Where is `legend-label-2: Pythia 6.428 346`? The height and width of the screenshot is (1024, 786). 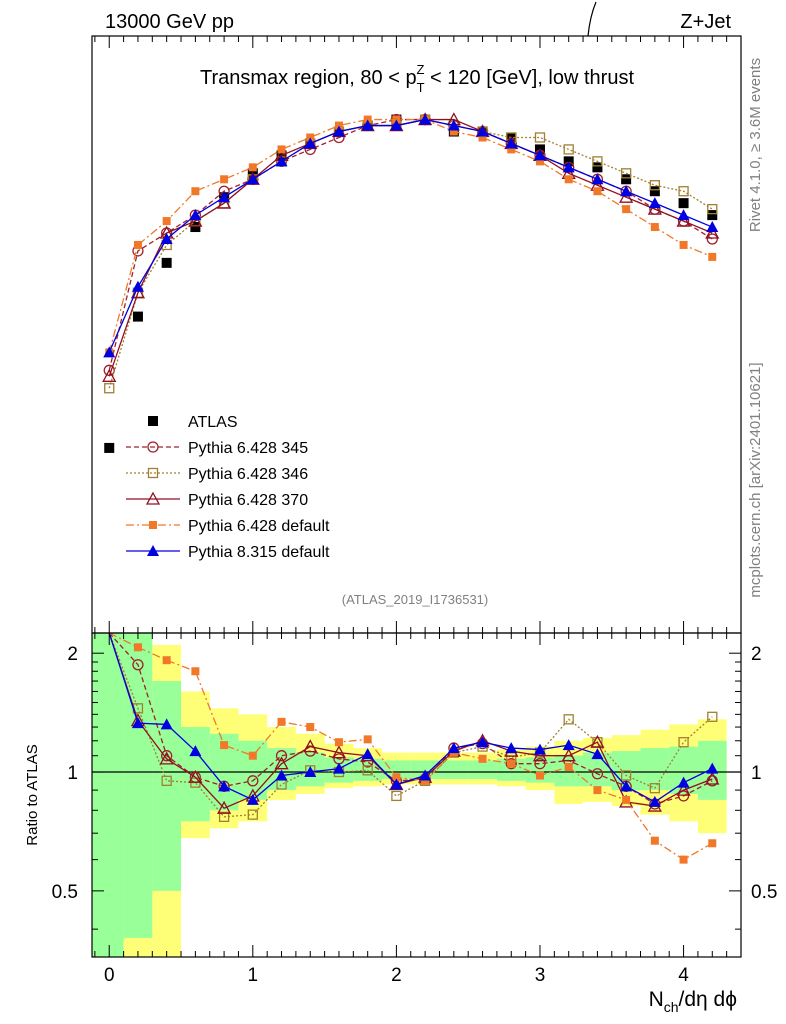
legend-label-2: Pythia 6.428 346 is located at coordinates (248, 474).